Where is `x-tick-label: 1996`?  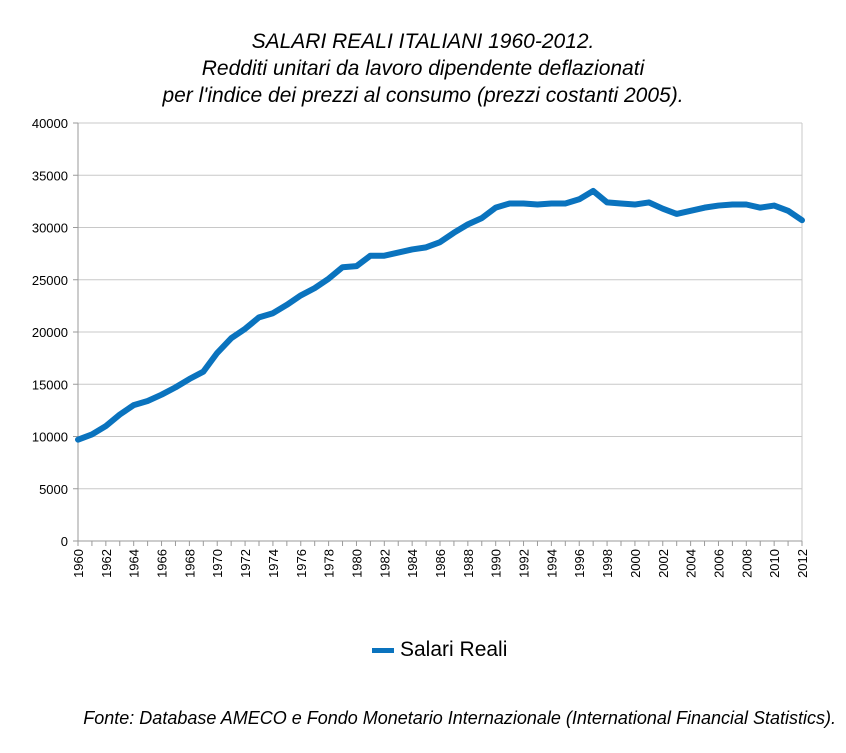 x-tick-label: 1996 is located at coordinates (579, 563).